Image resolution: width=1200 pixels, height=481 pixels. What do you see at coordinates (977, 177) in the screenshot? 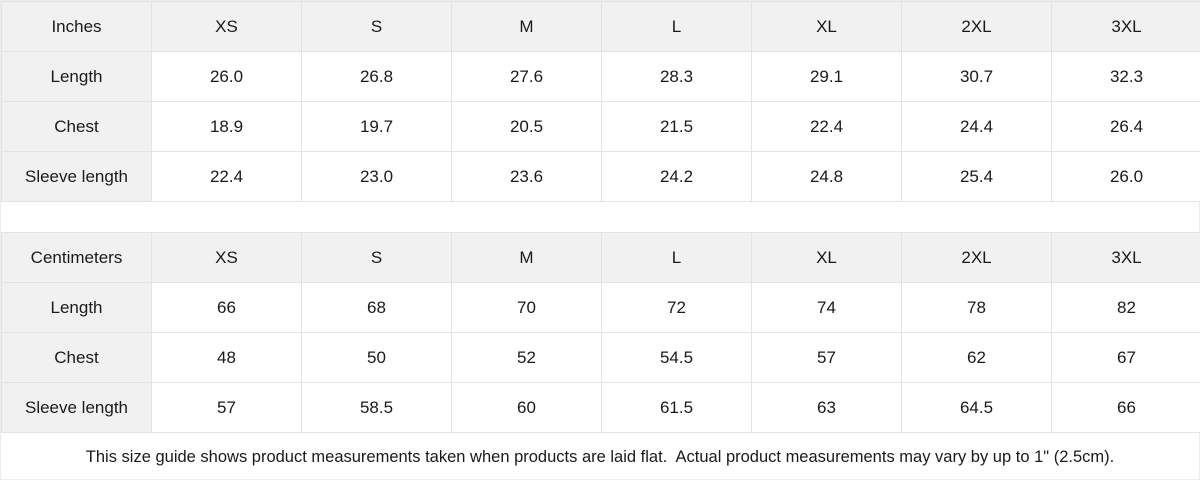
I see `measurement-value: 25.4` at bounding box center [977, 177].